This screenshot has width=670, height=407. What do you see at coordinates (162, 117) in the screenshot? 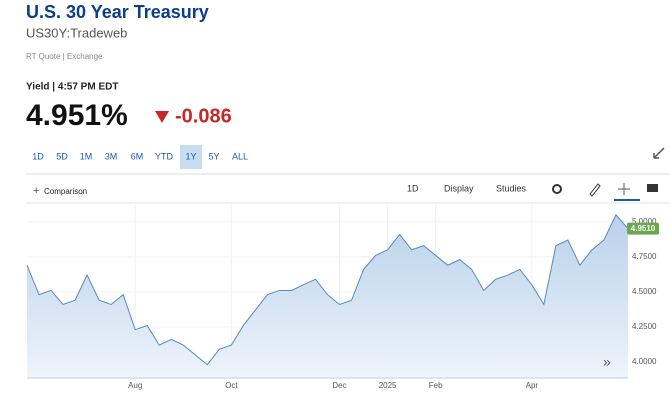
I see `down-arrow` at bounding box center [162, 117].